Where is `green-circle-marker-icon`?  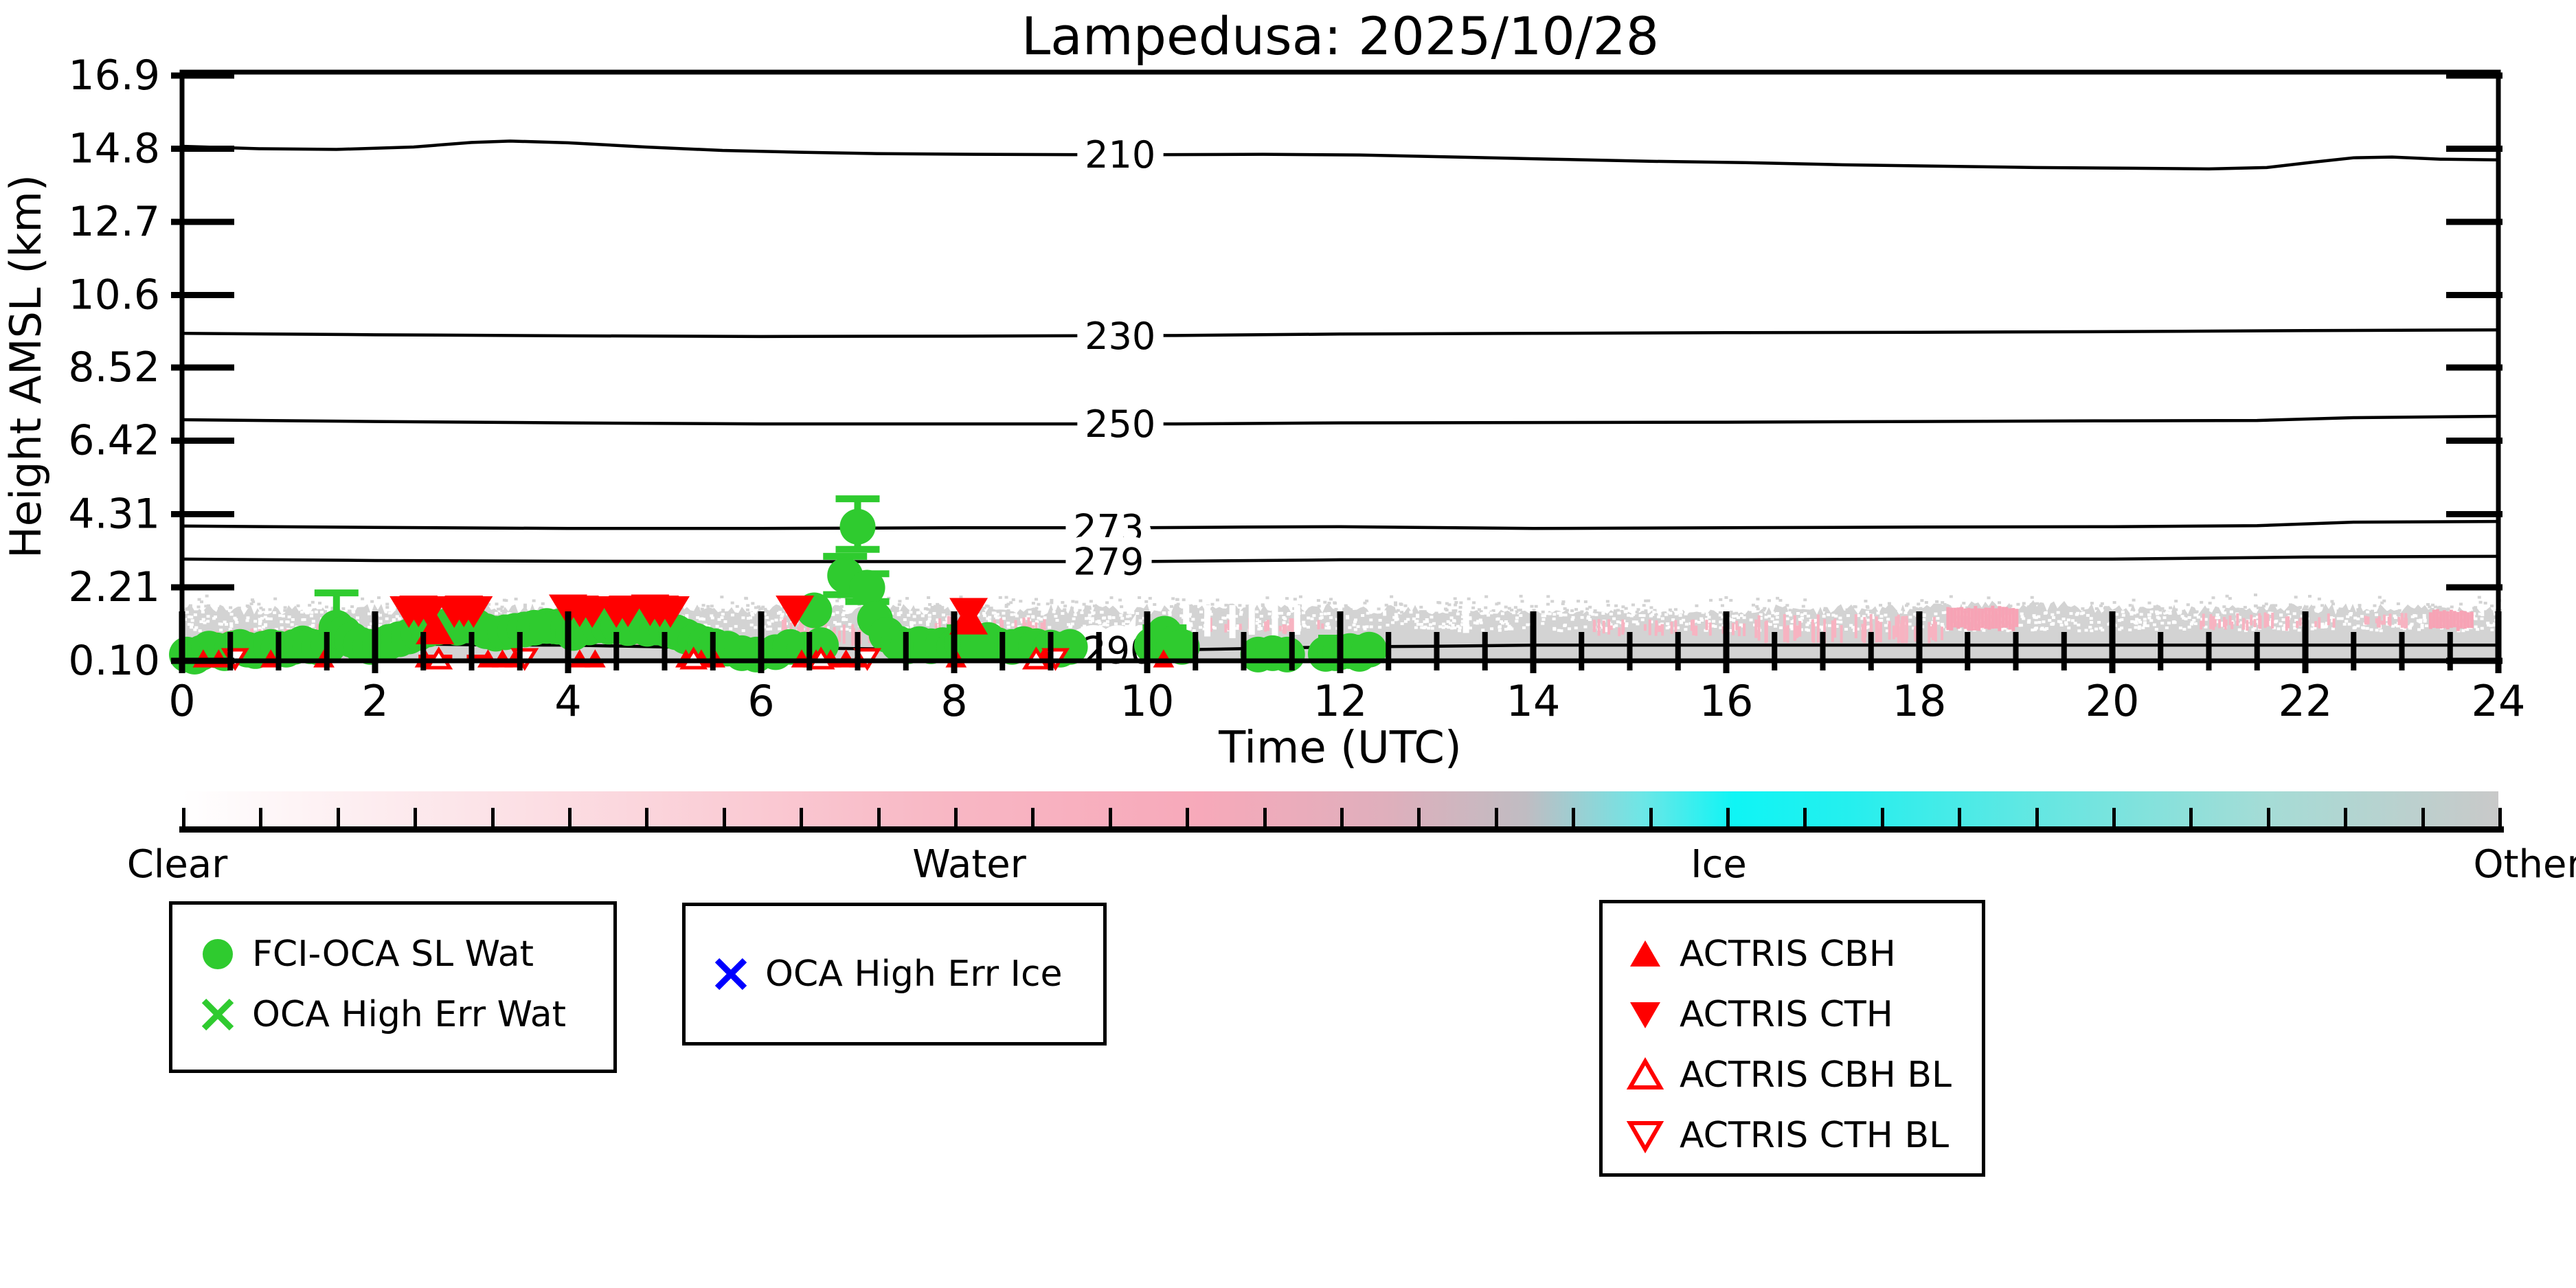 green-circle-marker-icon is located at coordinates (218, 954).